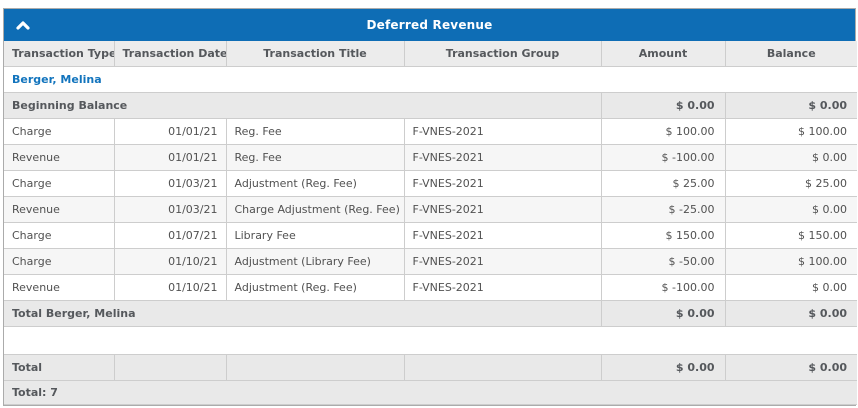 The width and height of the screenshot is (858, 408). What do you see at coordinates (303, 105) in the screenshot?
I see `beginning-balance-label: Beginning Balance` at bounding box center [303, 105].